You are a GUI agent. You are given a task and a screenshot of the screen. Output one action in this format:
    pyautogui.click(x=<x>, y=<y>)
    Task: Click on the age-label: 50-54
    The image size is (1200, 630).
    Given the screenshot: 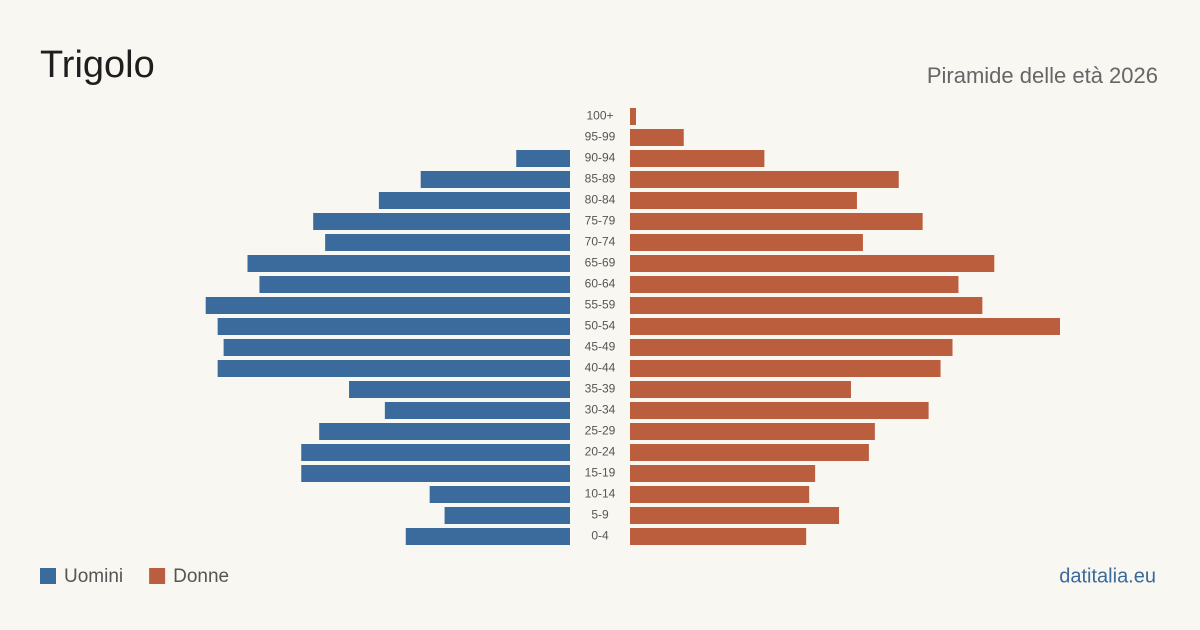 What is the action you would take?
    pyautogui.click(x=600, y=326)
    